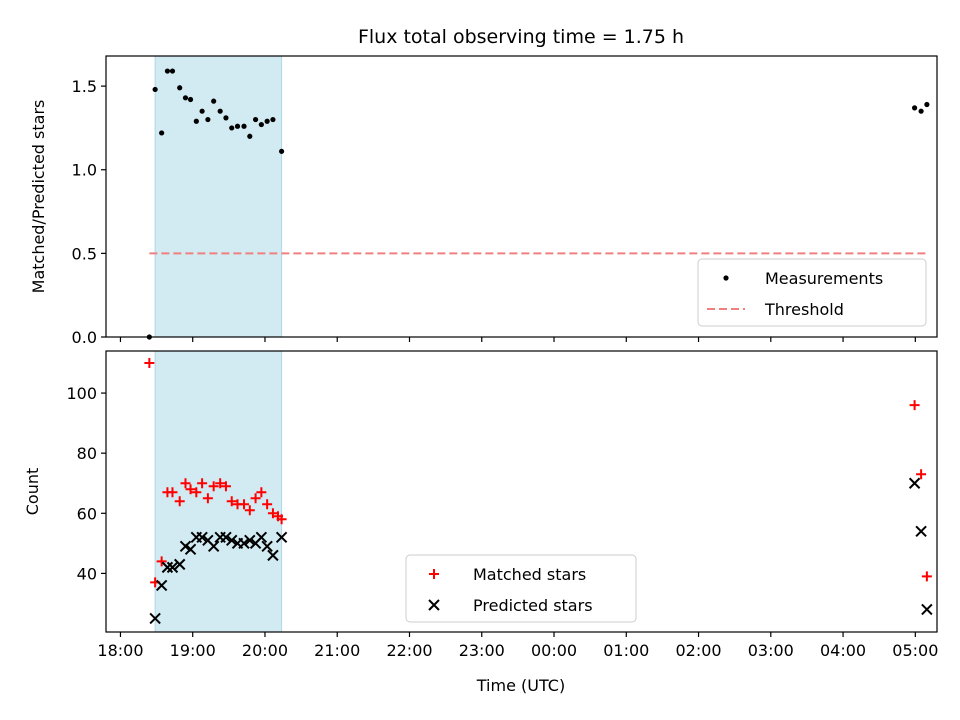 The width and height of the screenshot is (960, 720). I want to click on x-tick-label: 05:00, so click(915, 650).